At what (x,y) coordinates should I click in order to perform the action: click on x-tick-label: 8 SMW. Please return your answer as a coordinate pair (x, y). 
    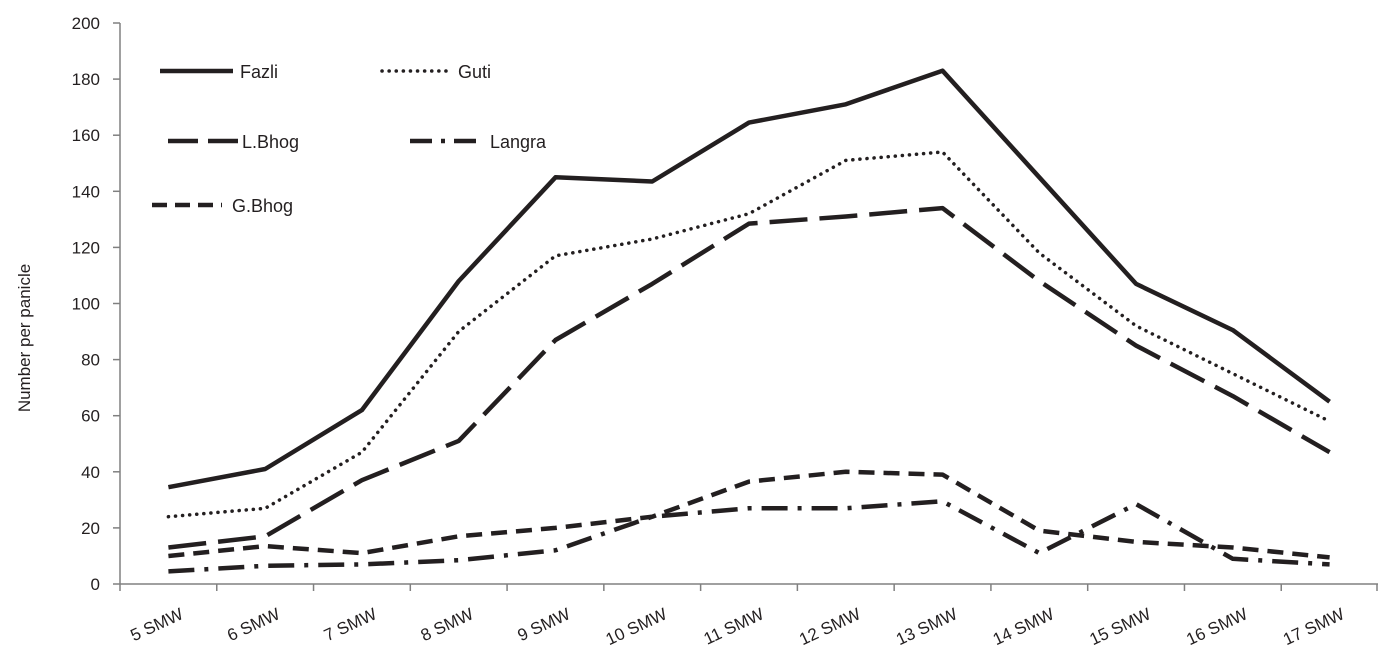
    Looking at the image, I should click on (447, 624).